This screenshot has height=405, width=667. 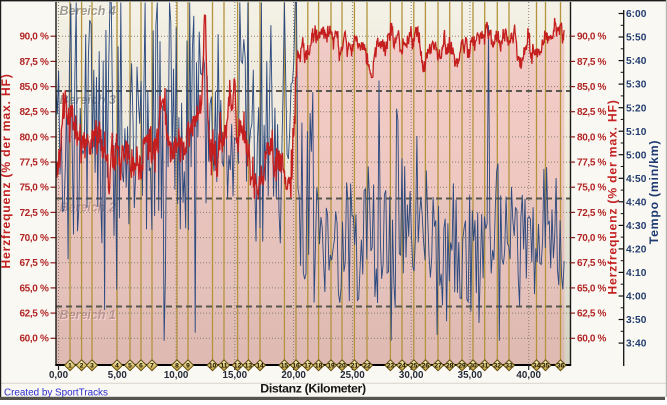 I want to click on svg-text: 9, so click(x=188, y=366).